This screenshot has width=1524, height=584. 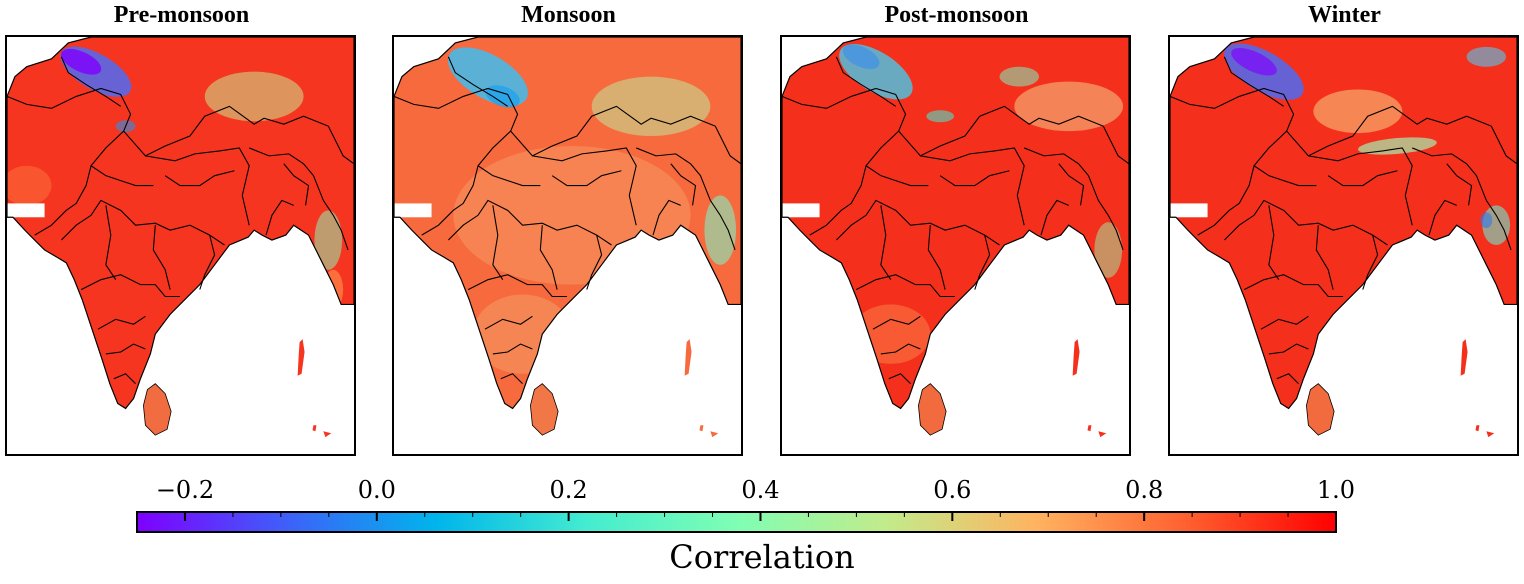 I want to click on panel-title-monsoon: Monsoon, so click(x=568, y=15).